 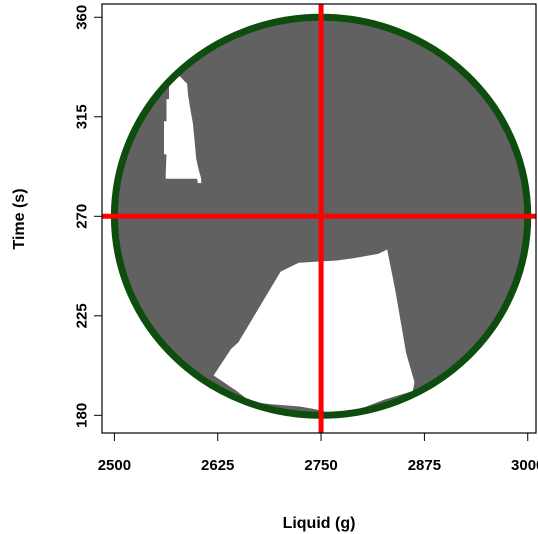 What do you see at coordinates (319, 523) in the screenshot?
I see `x-axis-title: Liquid (g)` at bounding box center [319, 523].